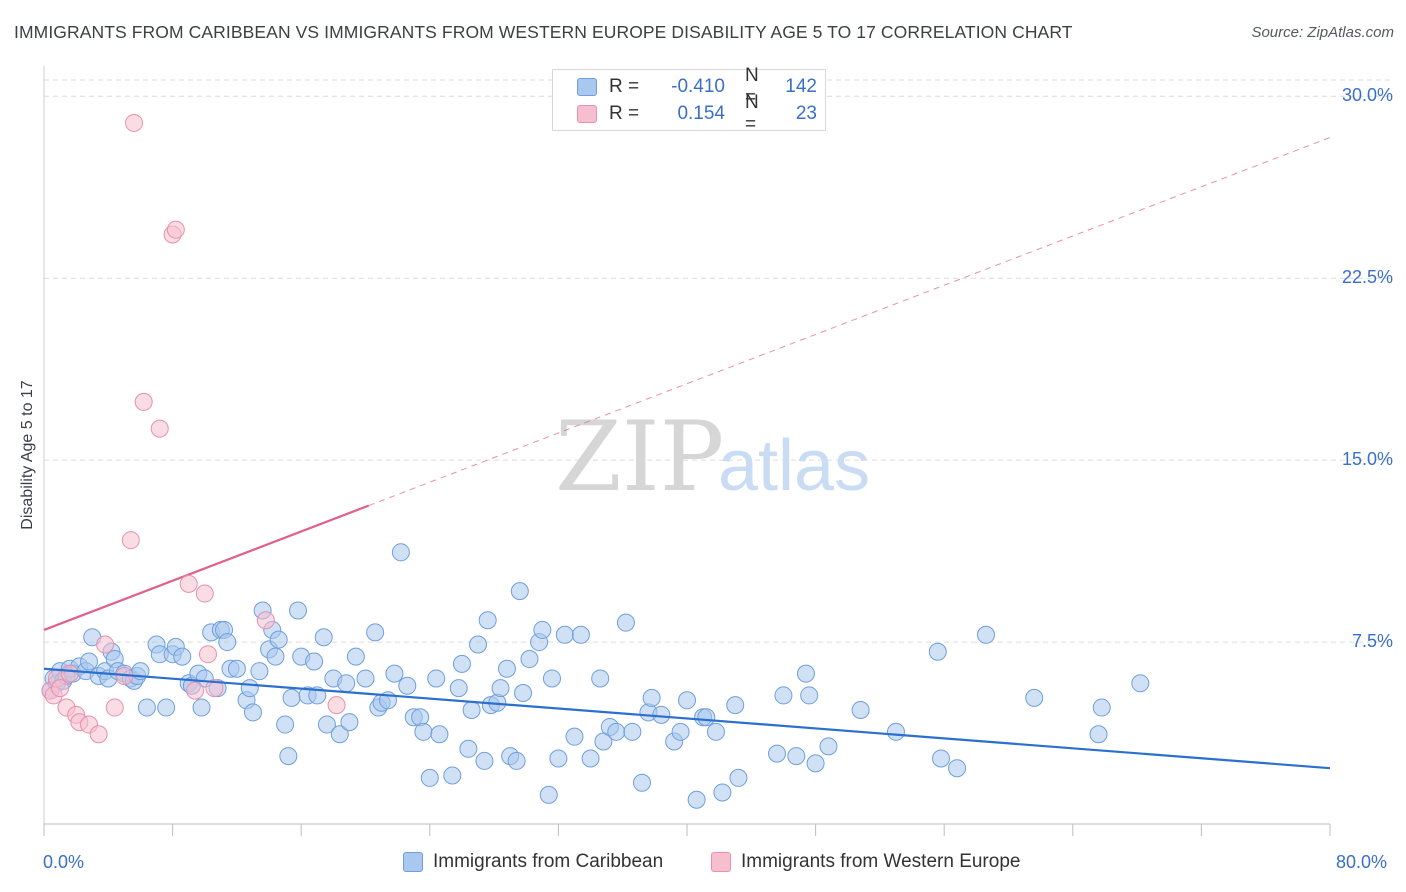 This screenshot has width=1406, height=892. What do you see at coordinates (413, 862) in the screenshot?
I see `legend-swatch-caribbean` at bounding box center [413, 862].